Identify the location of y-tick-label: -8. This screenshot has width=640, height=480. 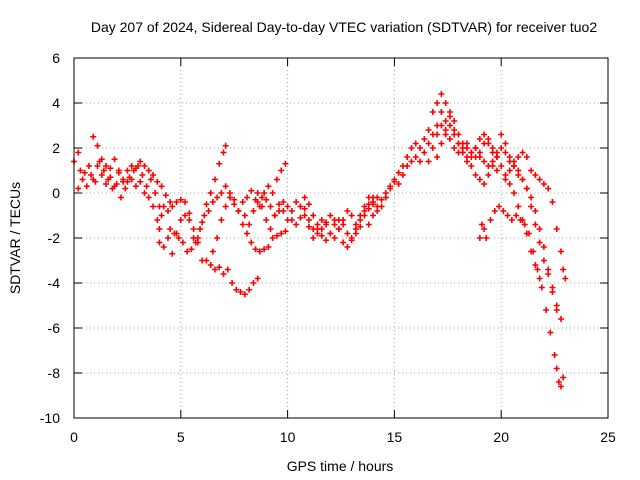
(54, 373).